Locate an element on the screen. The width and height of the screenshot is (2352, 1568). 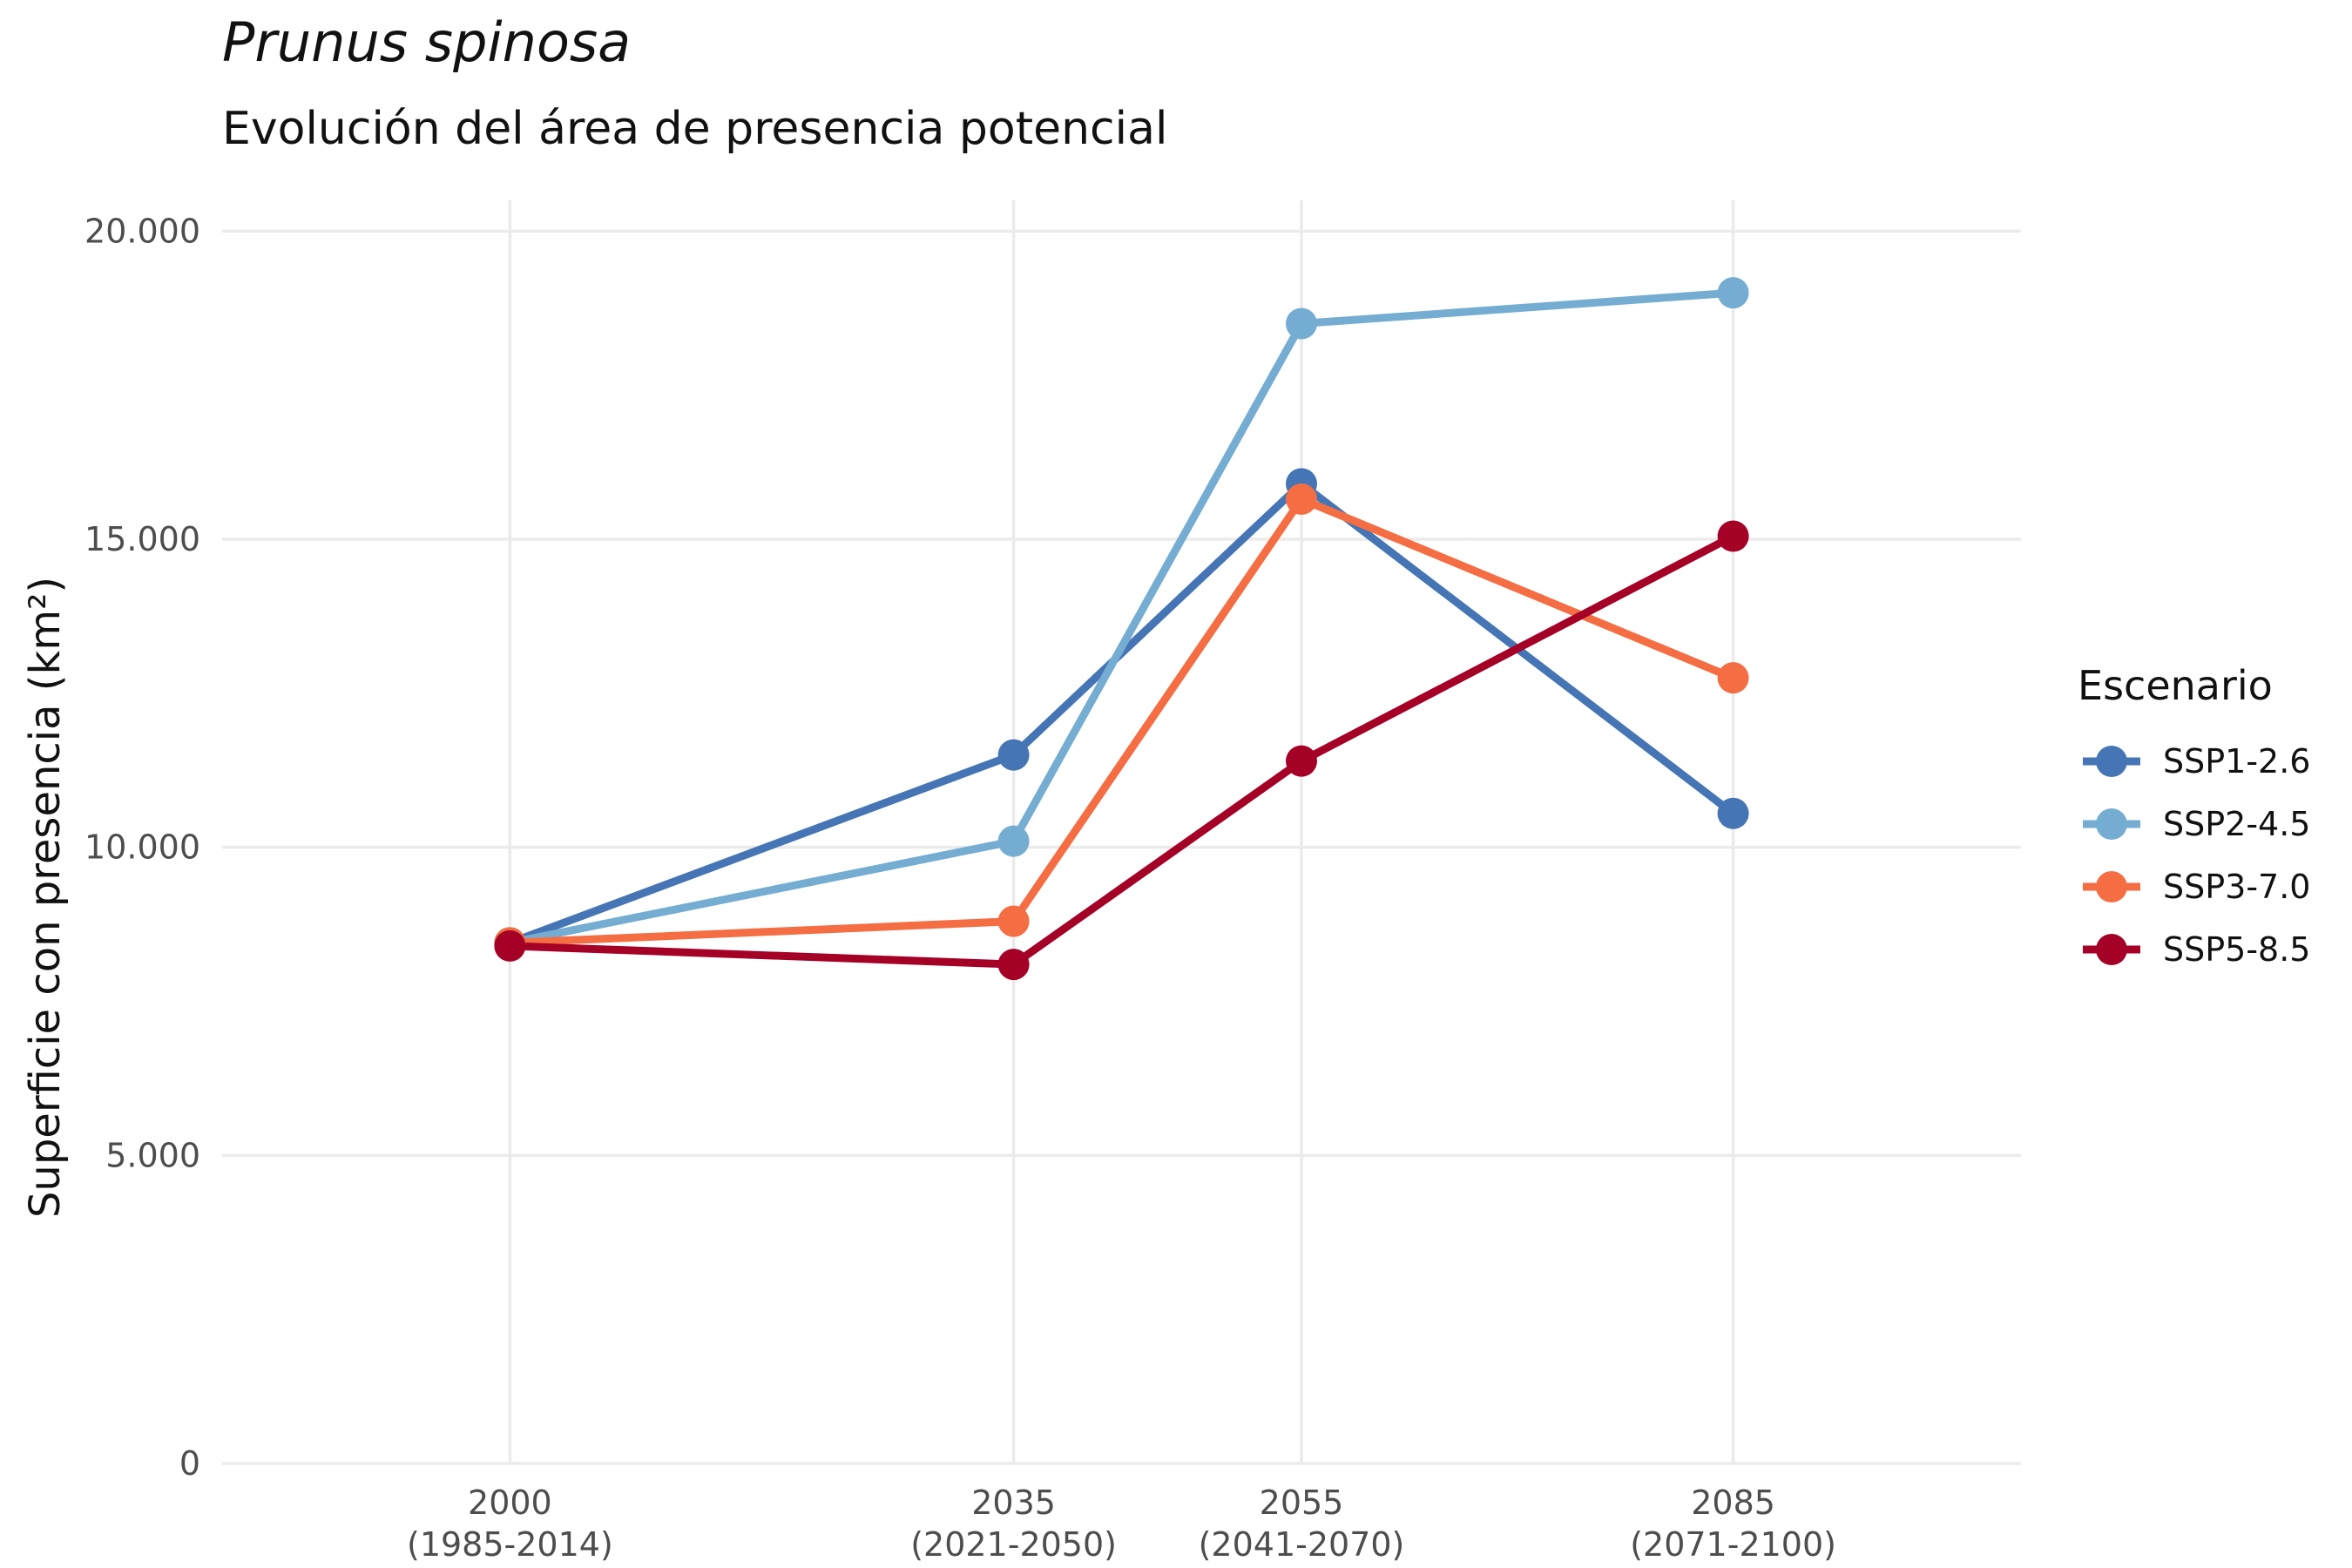
legend-item-ssp1-2-6: SSP1-2.6 is located at coordinates (2194, 761).